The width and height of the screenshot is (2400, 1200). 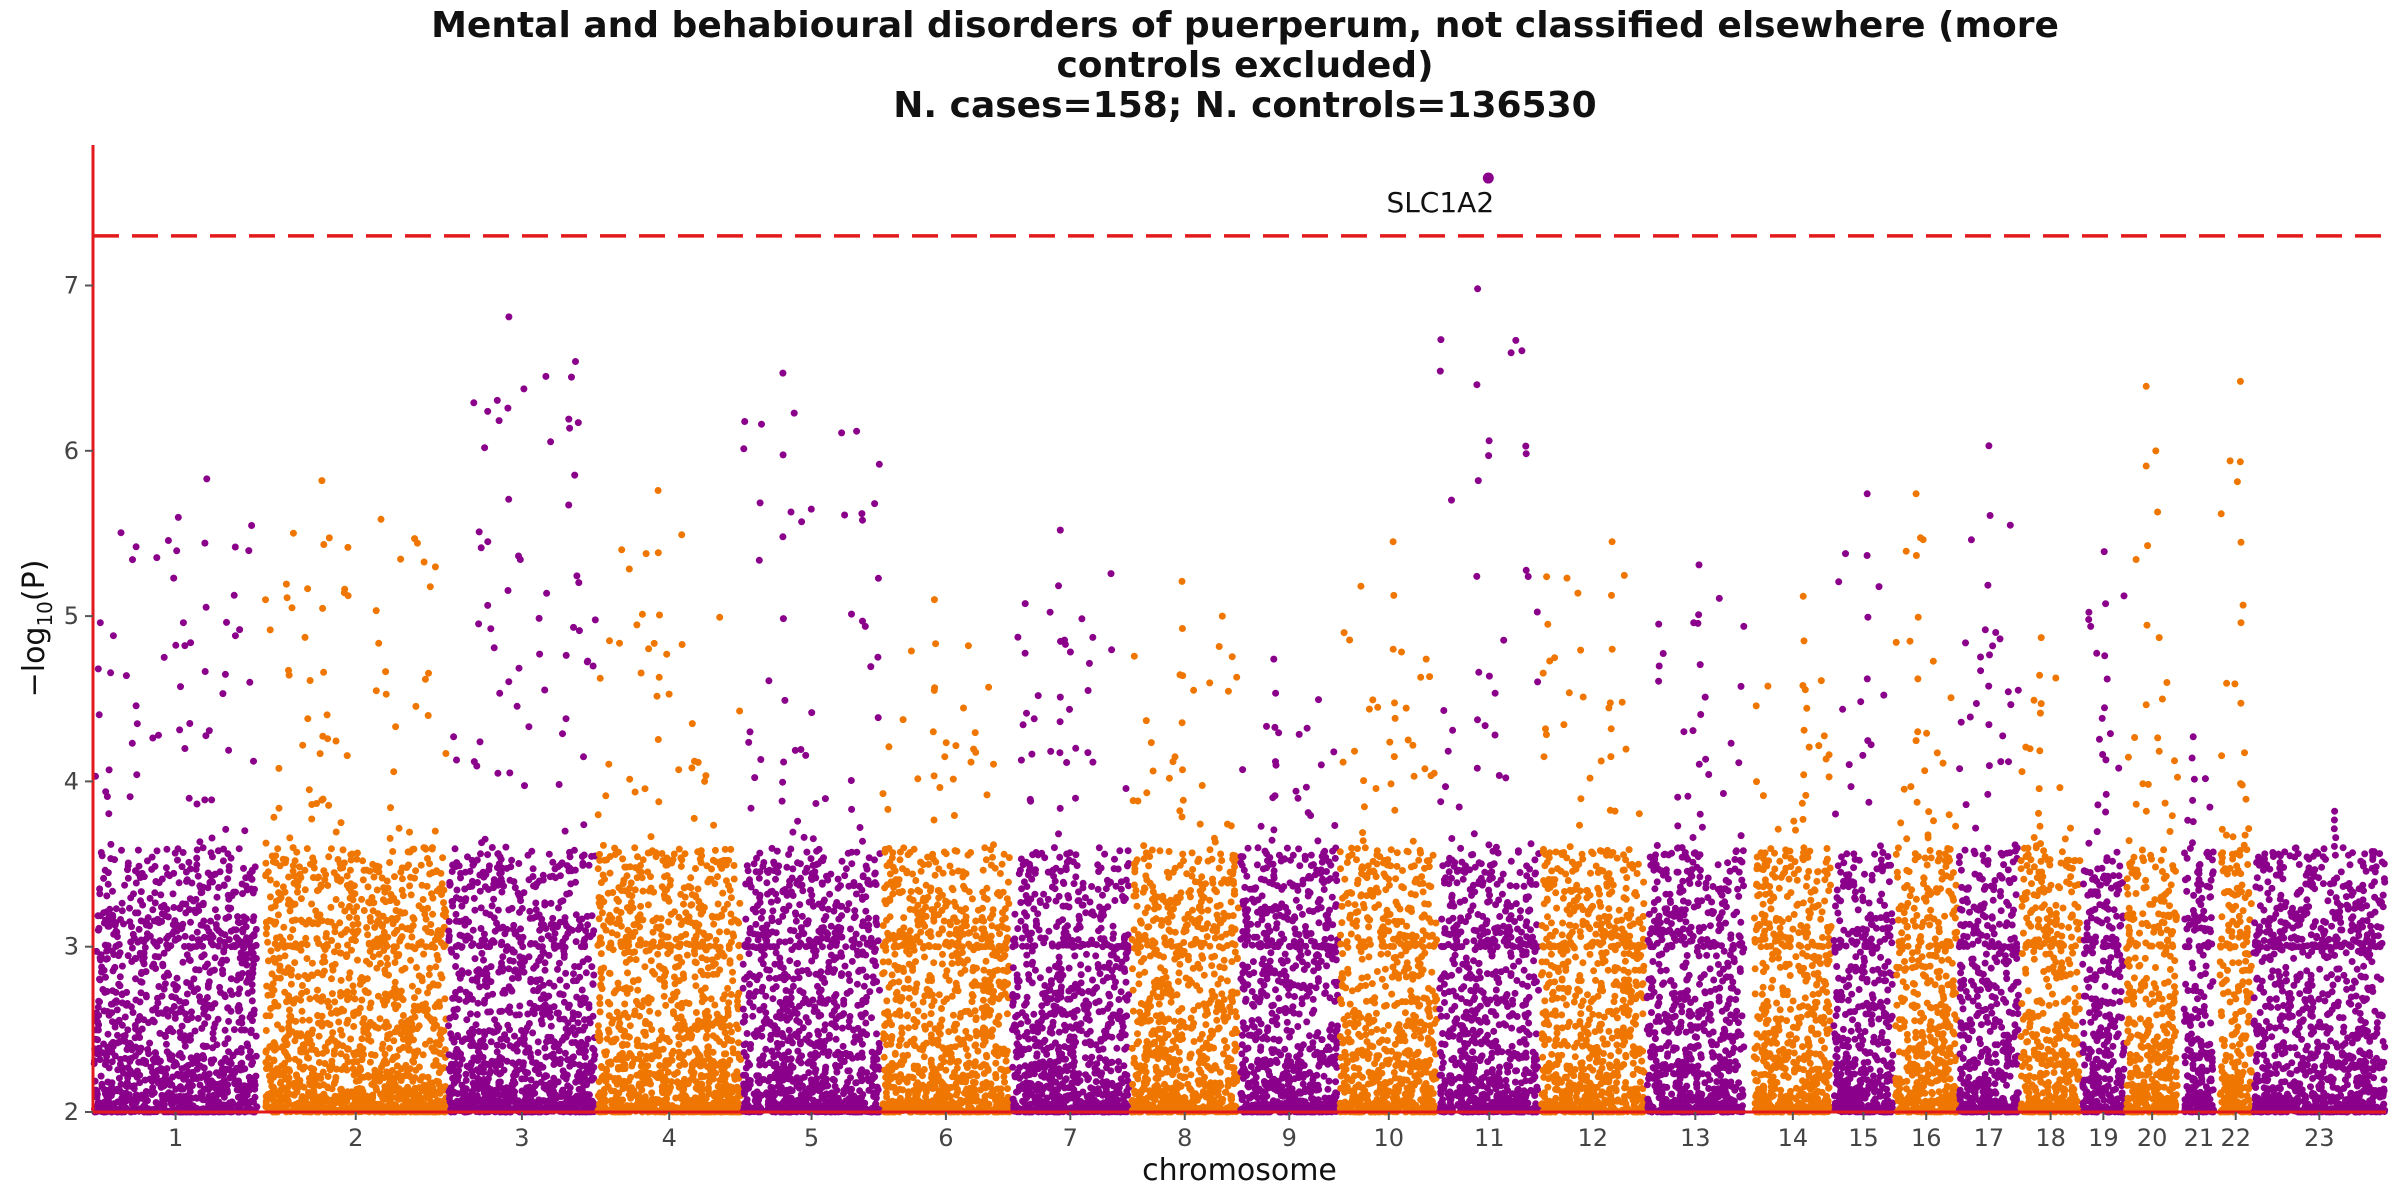 What do you see at coordinates (669, 1138) in the screenshot?
I see `x-tick-label-chr4: 4` at bounding box center [669, 1138].